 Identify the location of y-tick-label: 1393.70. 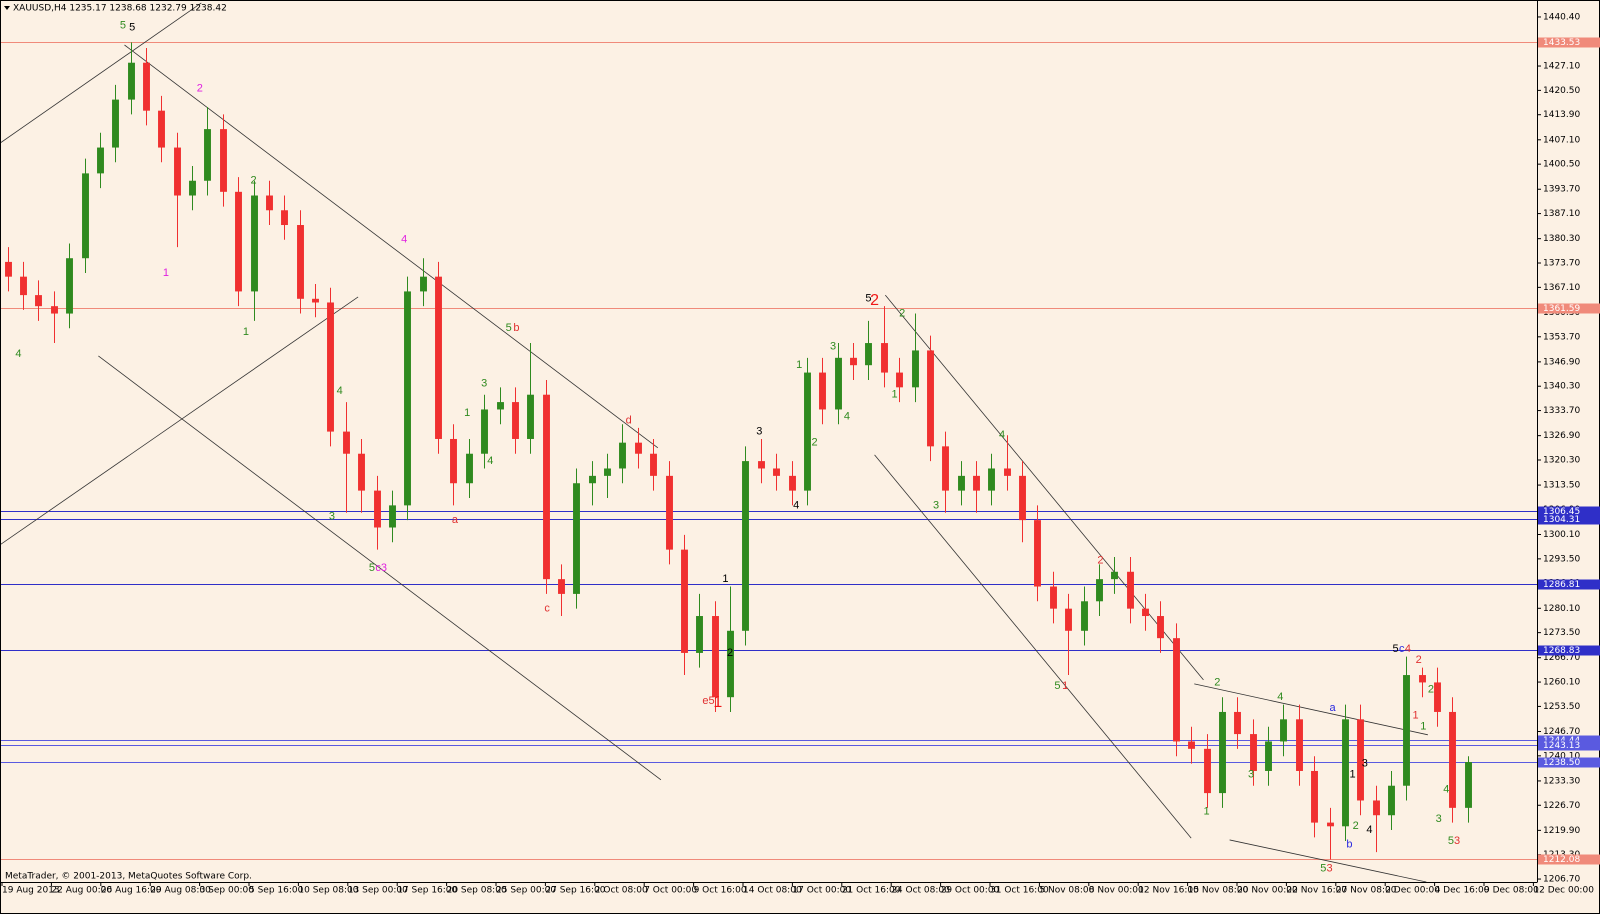
(1561, 190).